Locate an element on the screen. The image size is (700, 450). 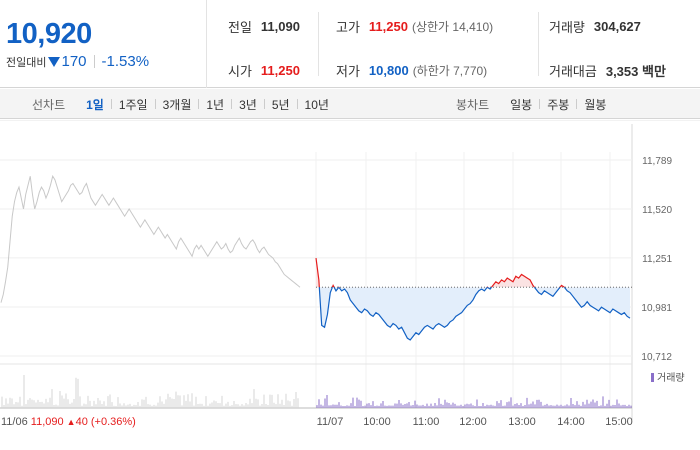
candle-chart-tab-group: 봉차트 일봉 주봉 월봉 is located at coordinates (534, 104).